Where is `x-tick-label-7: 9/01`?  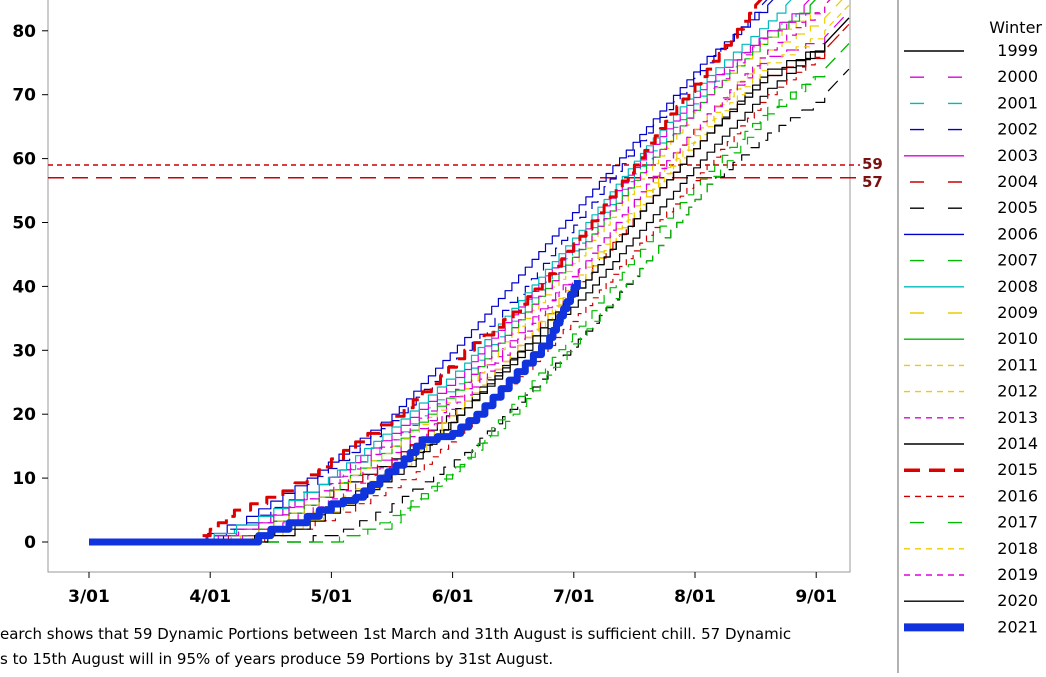 x-tick-label-7: 9/01 is located at coordinates (816, 597).